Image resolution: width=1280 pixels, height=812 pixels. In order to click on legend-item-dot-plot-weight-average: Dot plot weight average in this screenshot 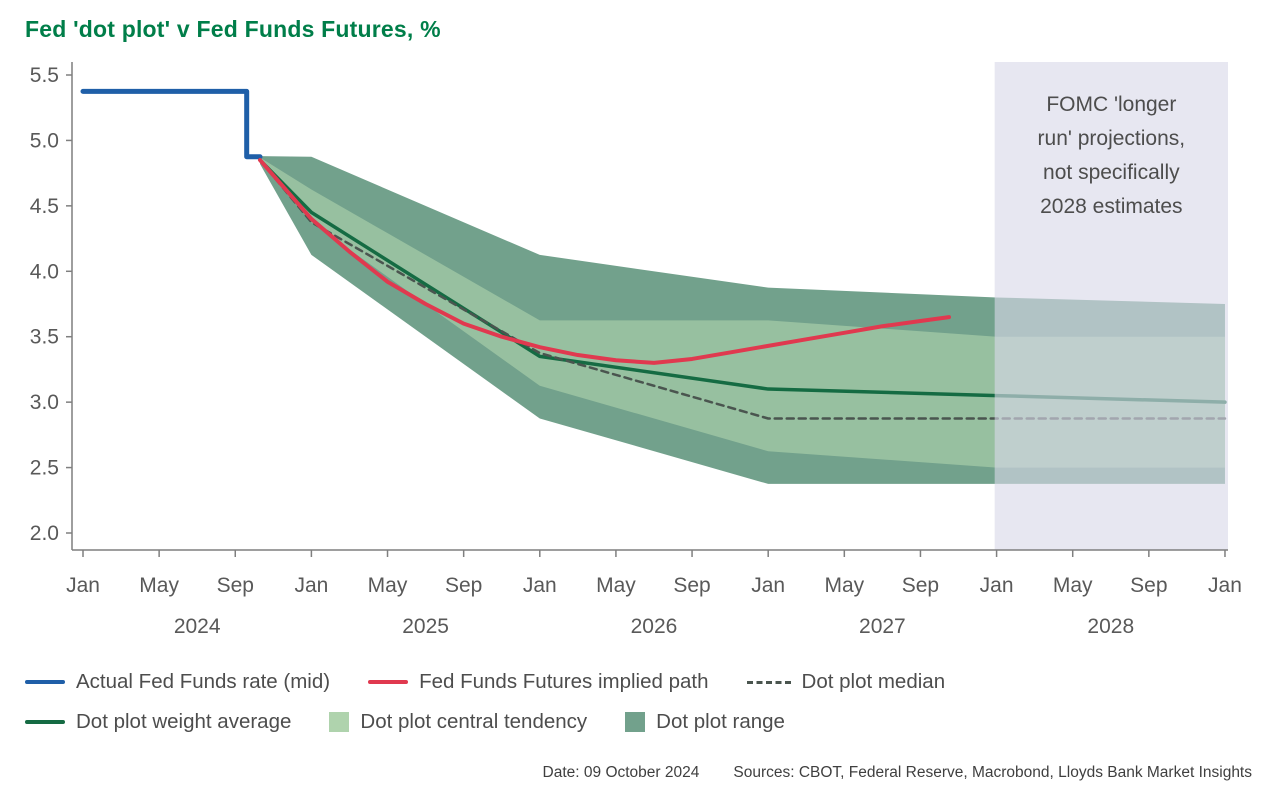, I will do `click(158, 722)`.